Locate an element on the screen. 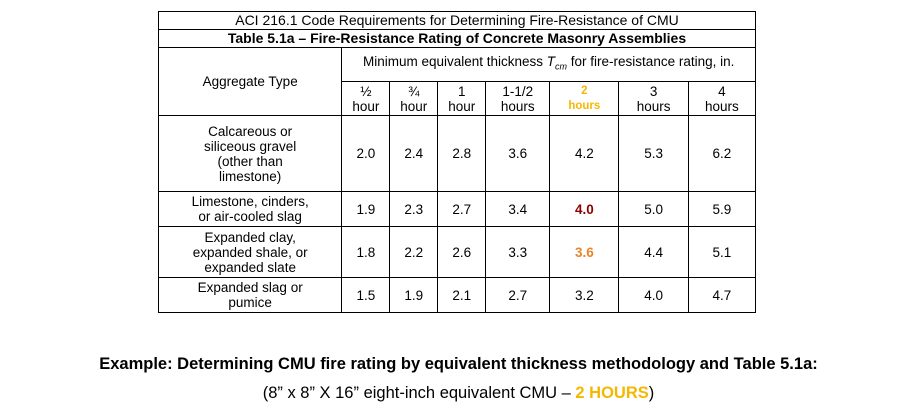 The height and width of the screenshot is (418, 917). aggregate-type-header: Aggregate Type is located at coordinates (250, 81).